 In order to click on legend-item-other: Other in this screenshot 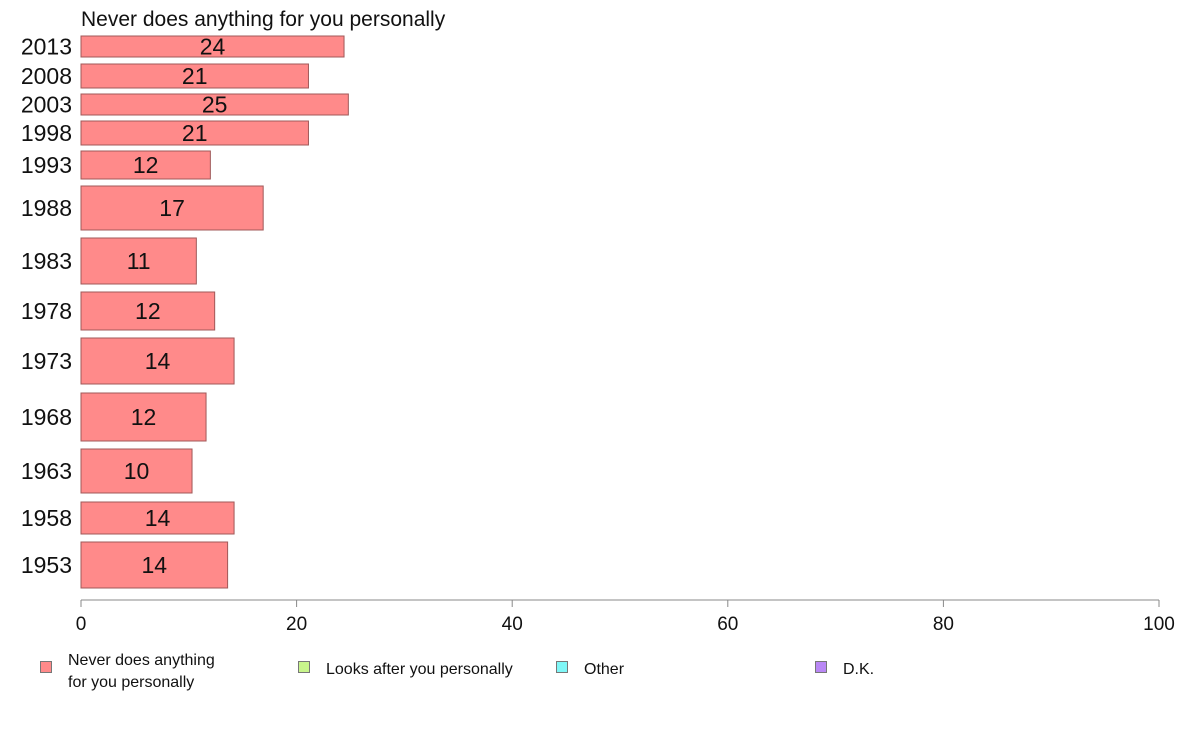, I will do `click(590, 665)`.